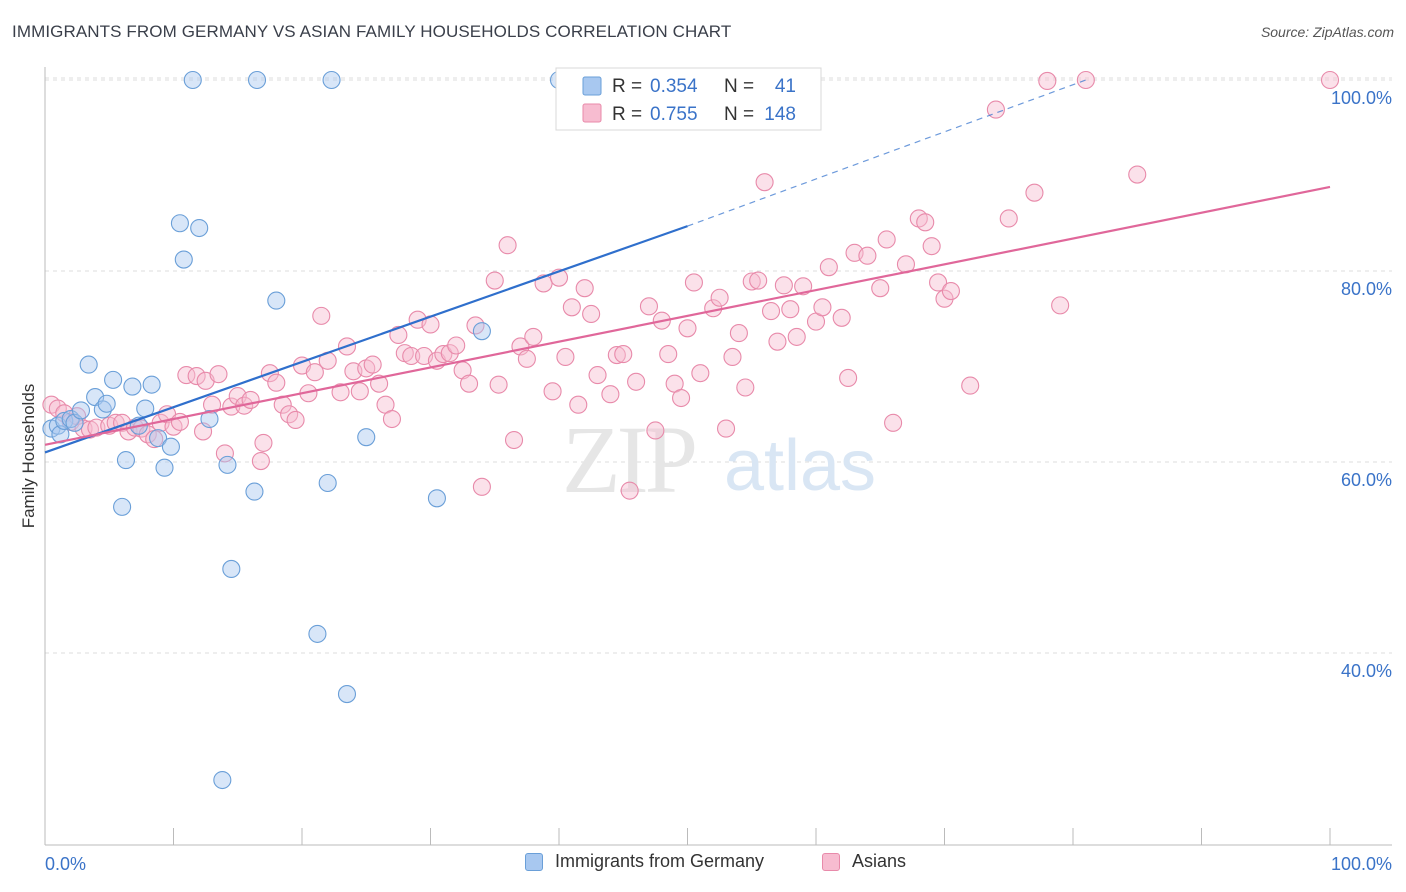 The width and height of the screenshot is (1406, 892). I want to click on stats-r-label: R =, so click(627, 86).